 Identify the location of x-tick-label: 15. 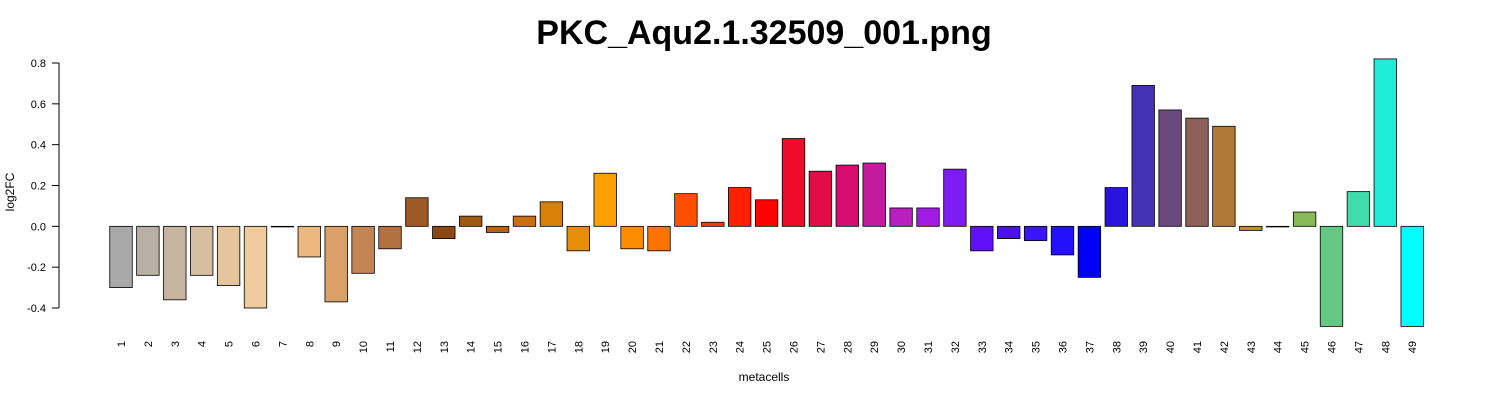
(499, 347).